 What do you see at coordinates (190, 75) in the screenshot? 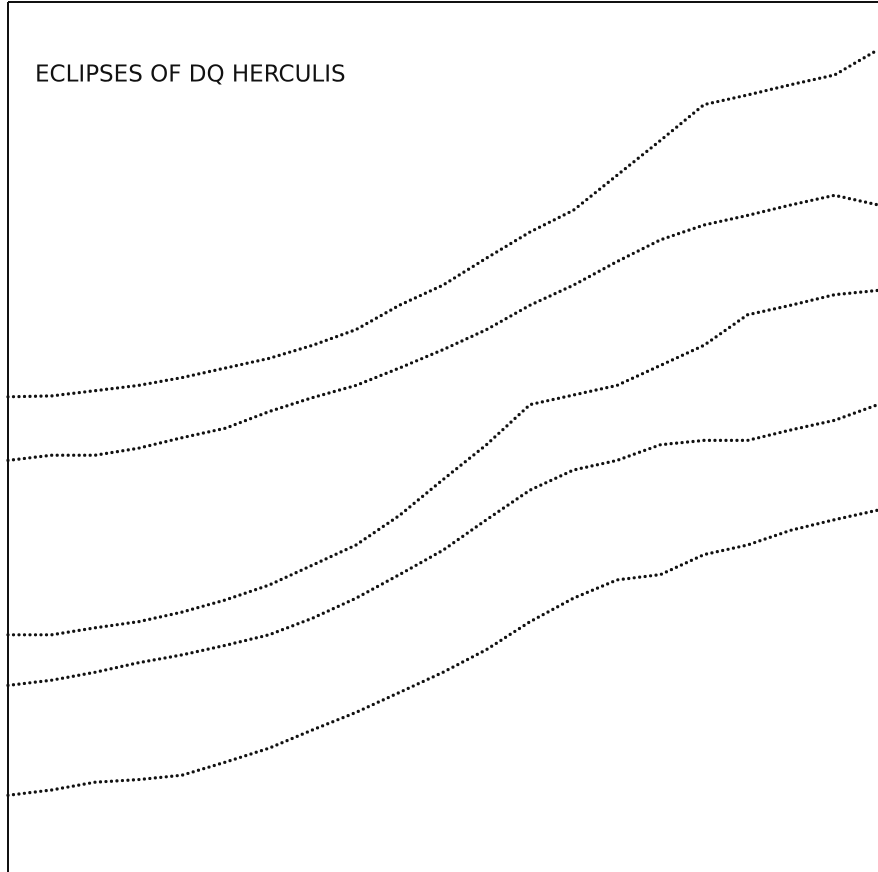
I see `chart-title: ECLIPSES OF DQ HERCULIS` at bounding box center [190, 75].